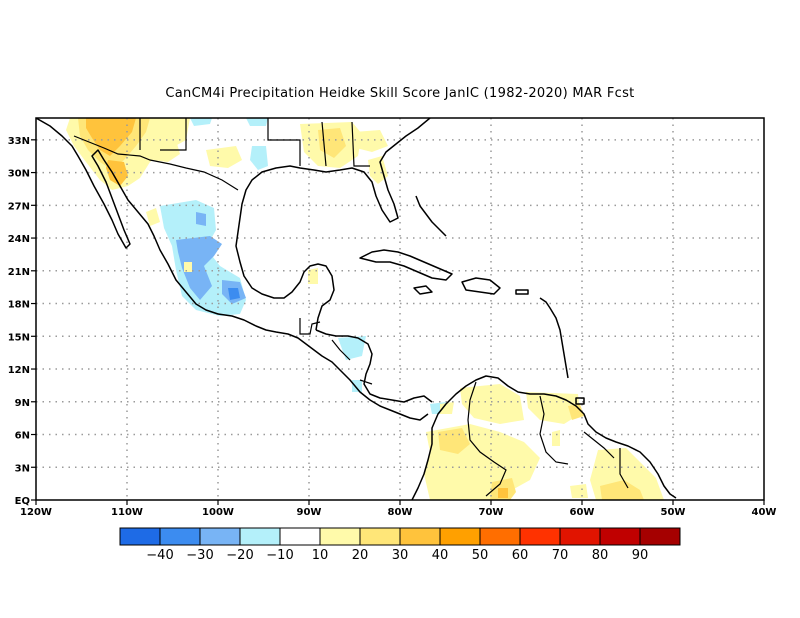 The width and height of the screenshot is (800, 618). I want to click on shade-honduras-light, so click(352, 348).